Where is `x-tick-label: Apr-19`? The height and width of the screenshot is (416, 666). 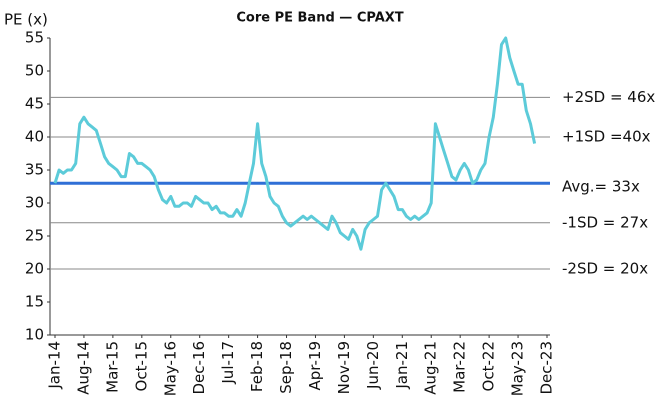 x-tick-label: Apr-19 is located at coordinates (315, 366).